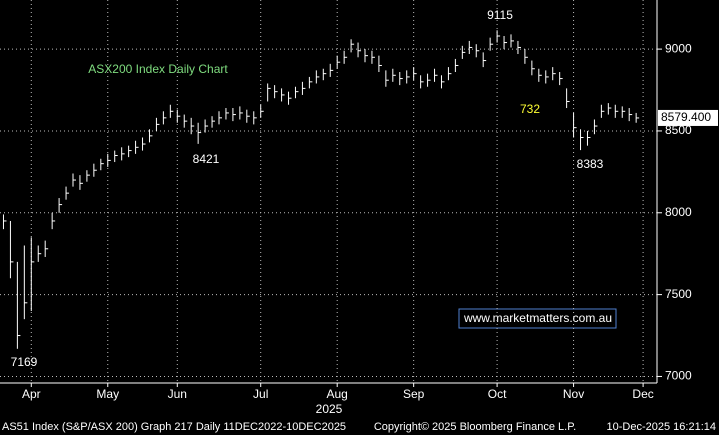 The width and height of the screenshot is (719, 435). I want to click on x-tick-label: Dec, so click(642, 394).